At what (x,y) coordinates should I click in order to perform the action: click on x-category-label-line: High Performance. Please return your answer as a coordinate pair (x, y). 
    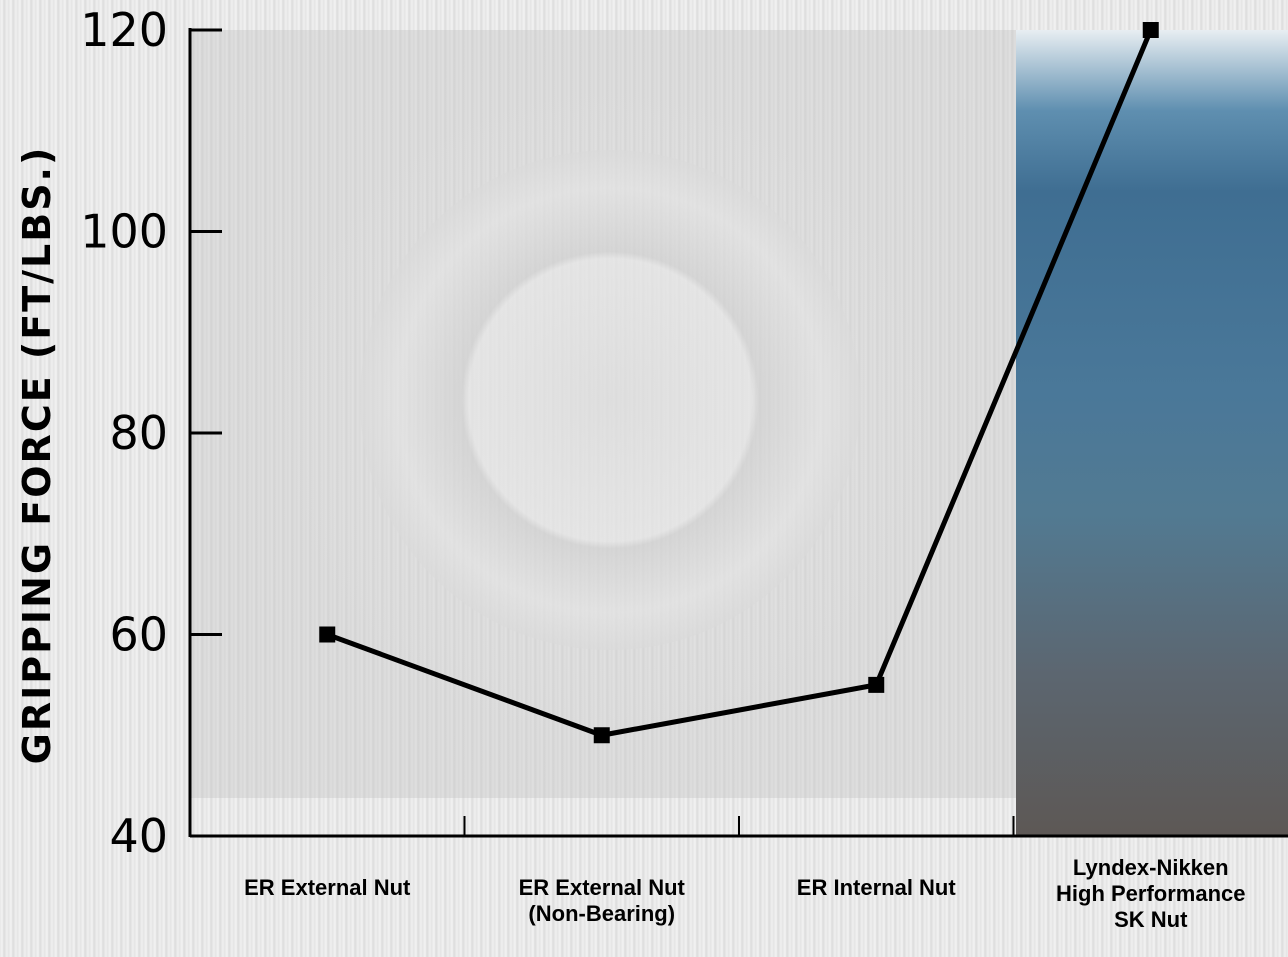
    Looking at the image, I should click on (1151, 893).